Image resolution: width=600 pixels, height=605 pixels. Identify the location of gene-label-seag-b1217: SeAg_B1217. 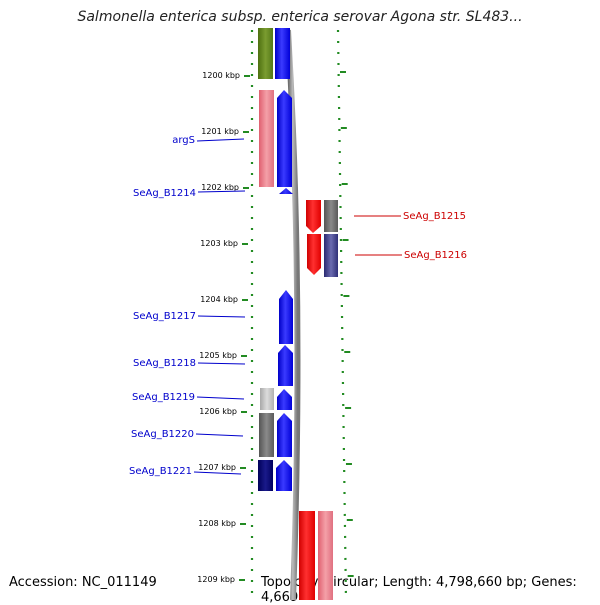
(164, 316).